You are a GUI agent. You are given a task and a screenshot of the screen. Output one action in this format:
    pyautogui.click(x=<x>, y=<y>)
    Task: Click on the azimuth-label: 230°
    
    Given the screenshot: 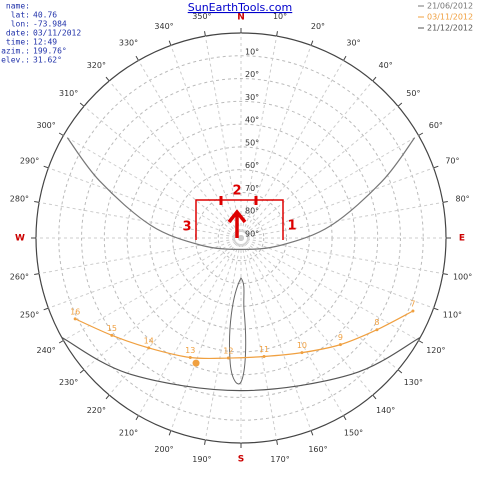 What is the action you would take?
    pyautogui.click(x=68, y=382)
    